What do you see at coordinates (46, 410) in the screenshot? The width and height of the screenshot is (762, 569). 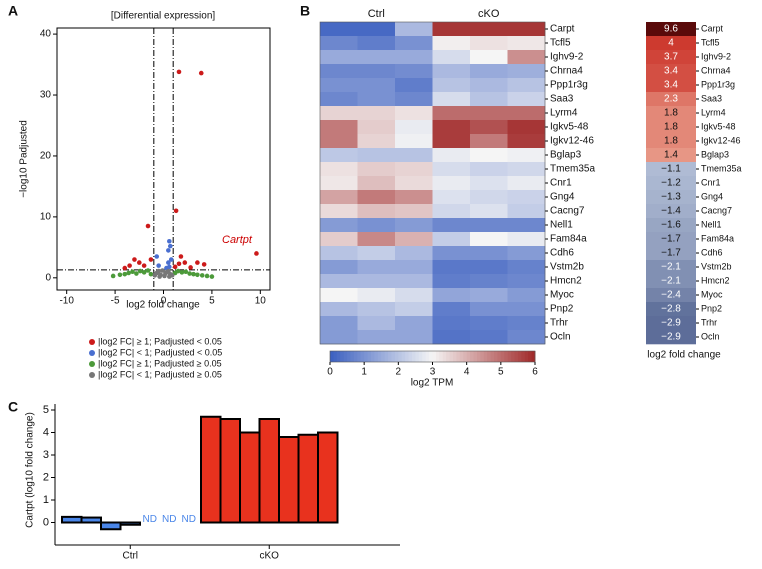 I see `y-tick-label: 5` at bounding box center [46, 410].